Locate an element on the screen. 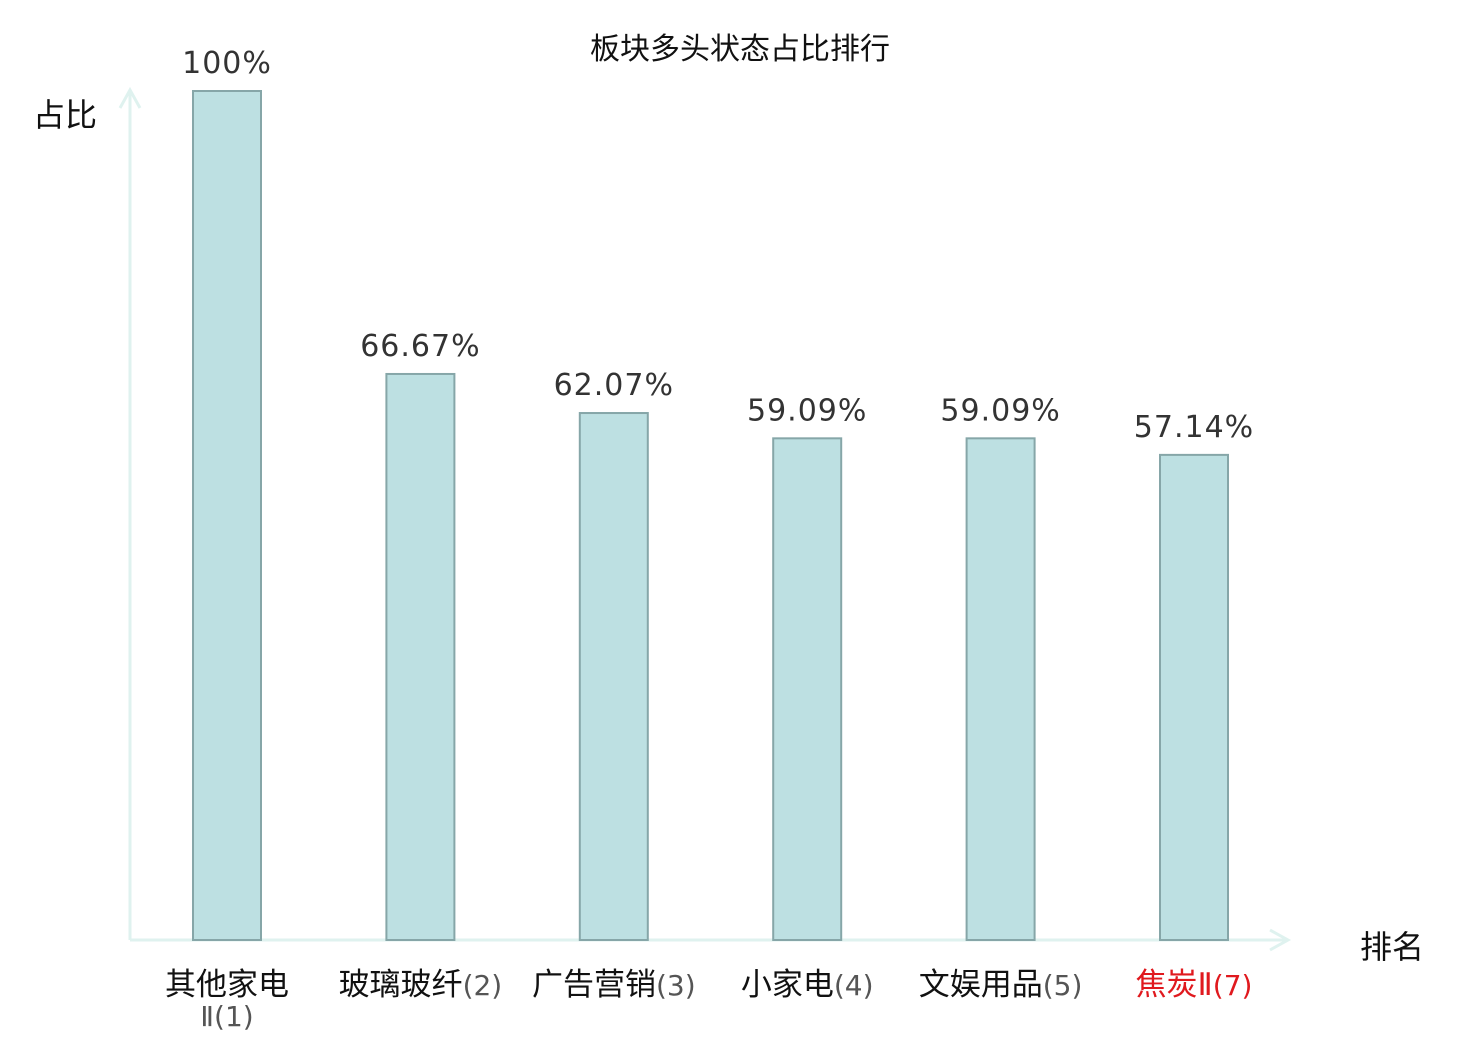 The width and height of the screenshot is (1480, 1040). x-axis-arrow-icon is located at coordinates (1280, 940).